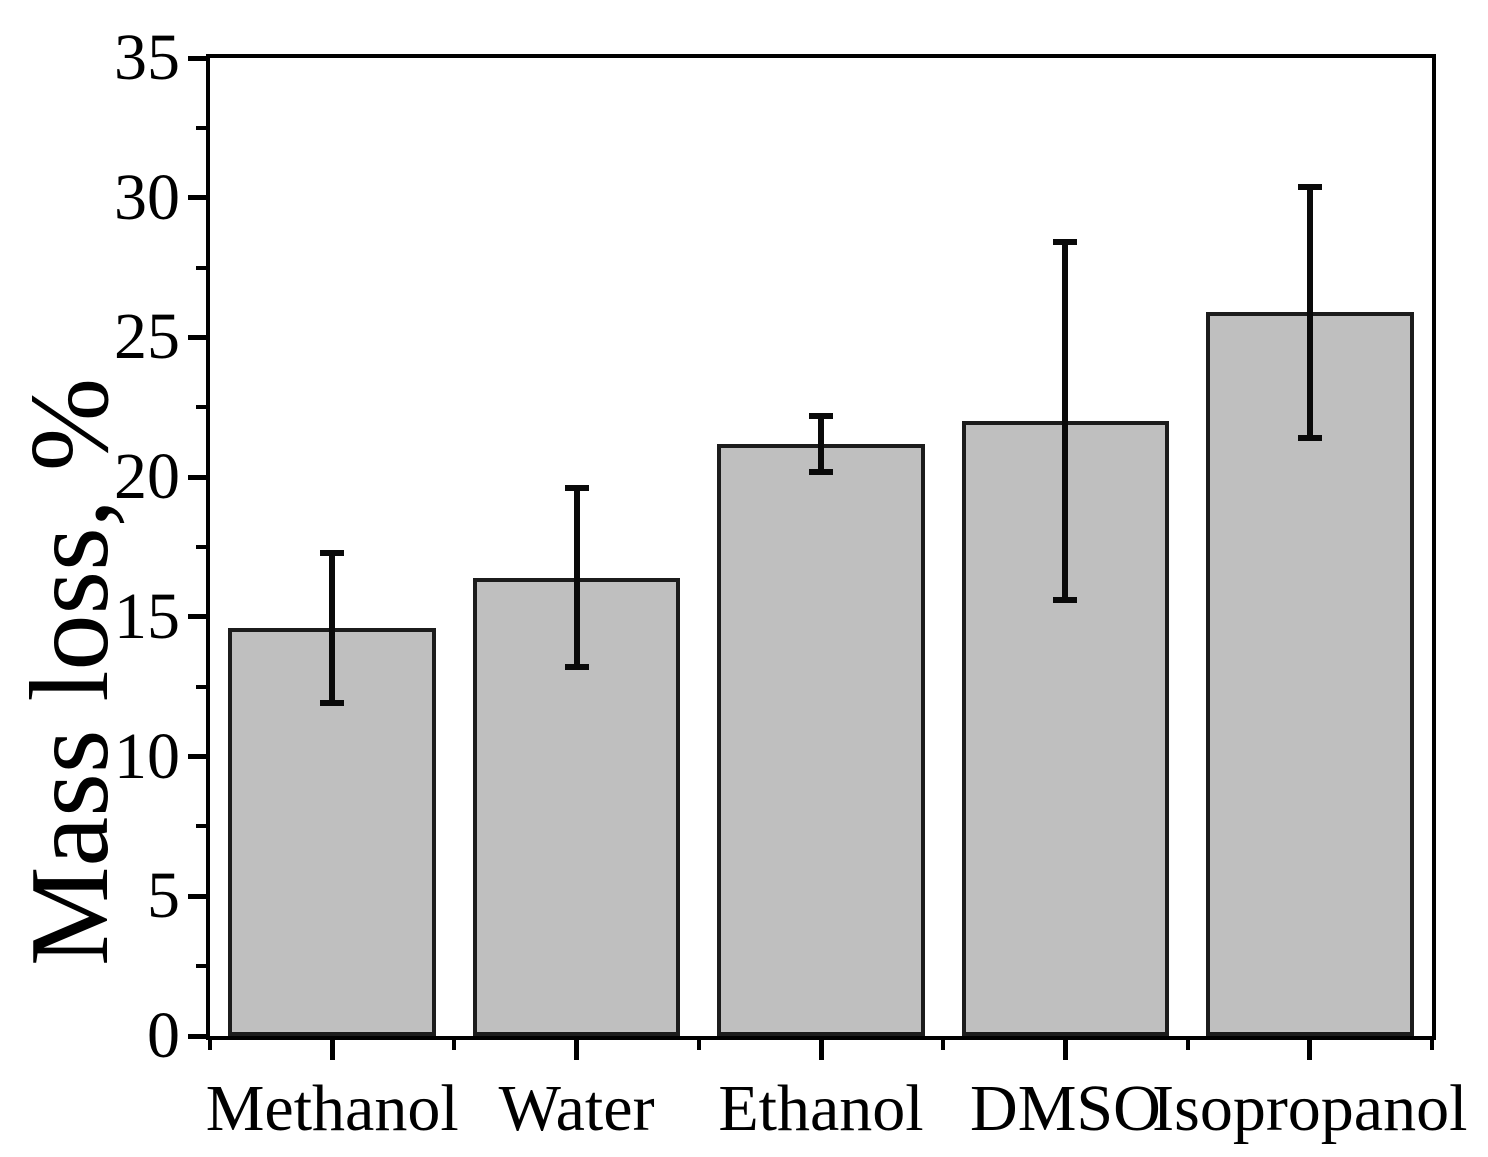  What do you see at coordinates (576, 488) in the screenshot?
I see `error-cap-top-water` at bounding box center [576, 488].